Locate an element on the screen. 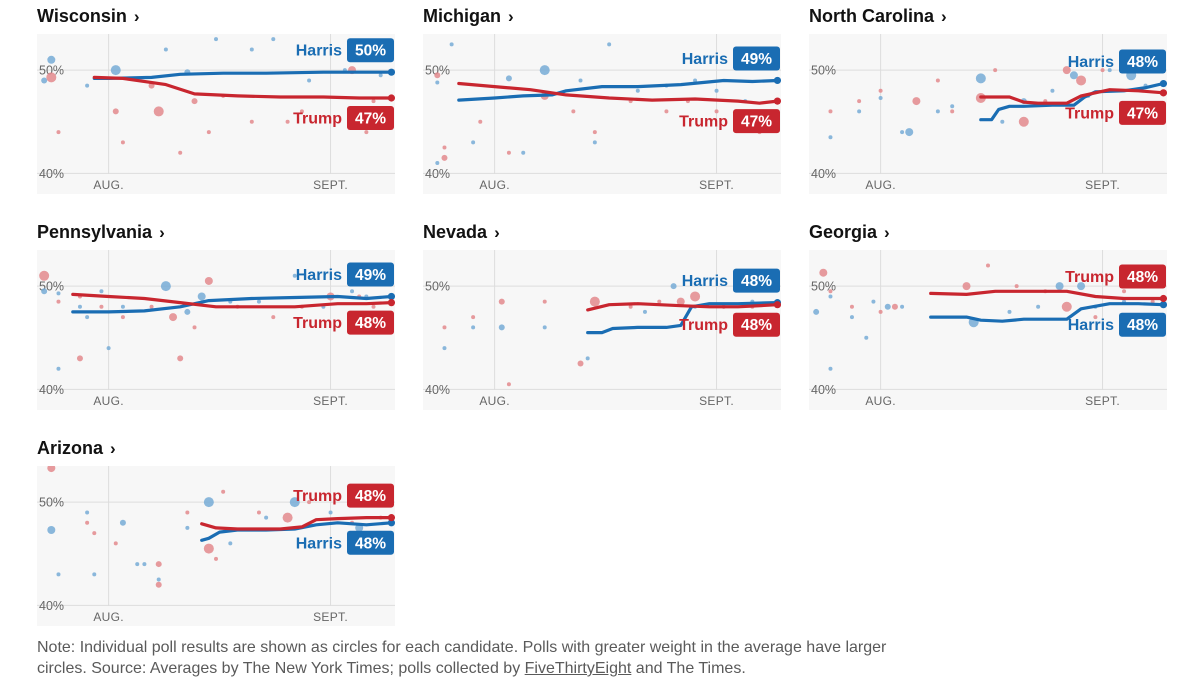 Image resolution: width=1193 pixels, height=690 pixels. harris-name-label: Harris is located at coordinates (319, 543).